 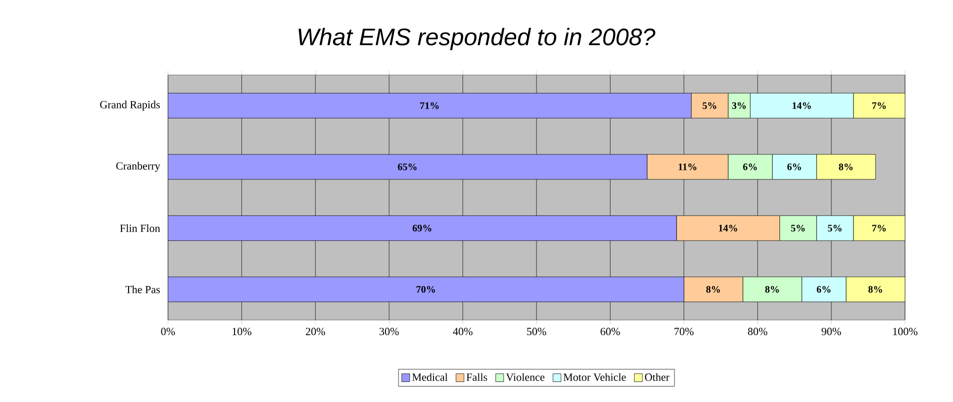 I want to click on x-tick-label: 50%, so click(x=536, y=332).